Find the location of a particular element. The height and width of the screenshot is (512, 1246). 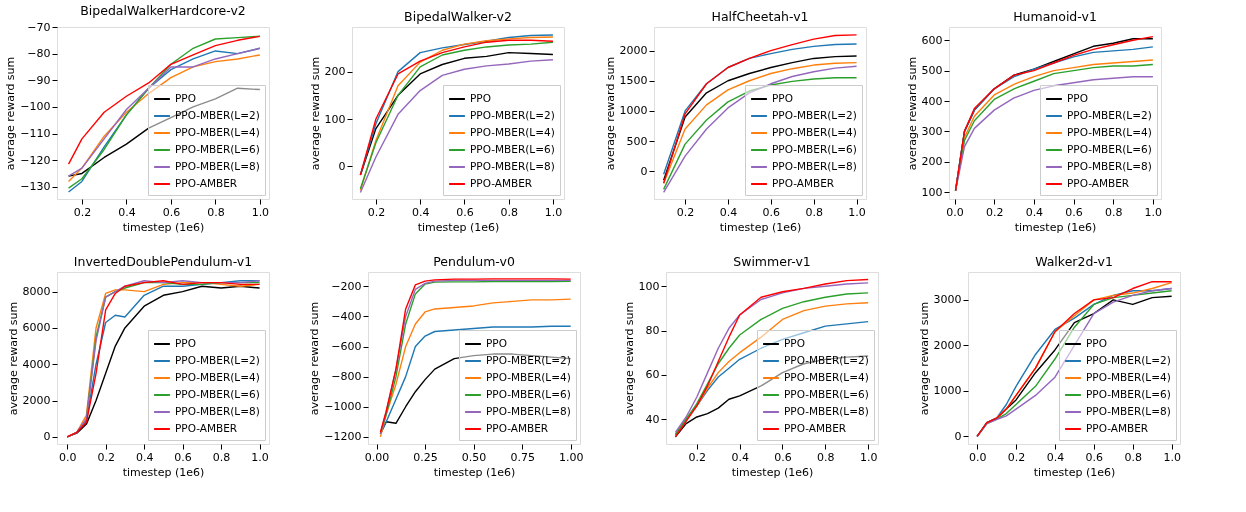

y-tick-label: 1500 is located at coordinates (633, 81).